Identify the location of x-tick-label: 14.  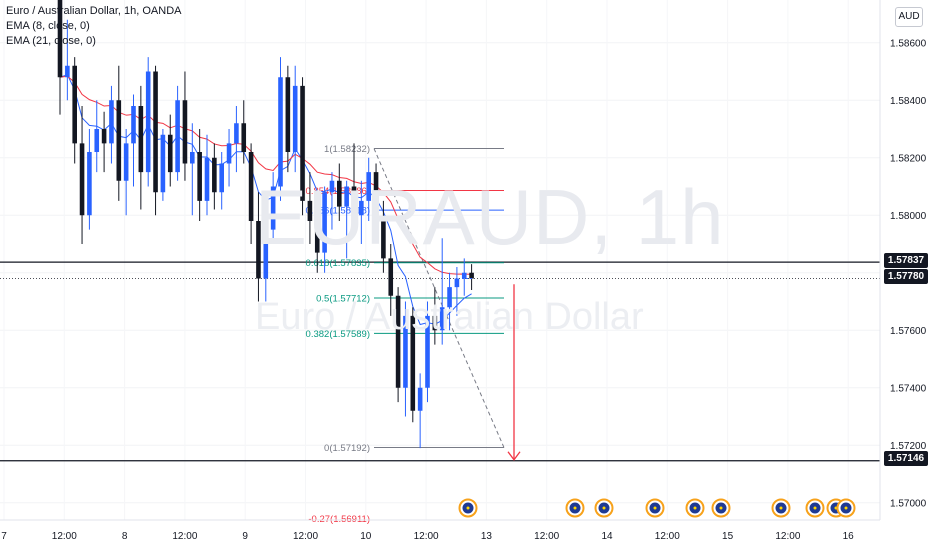
(607, 536).